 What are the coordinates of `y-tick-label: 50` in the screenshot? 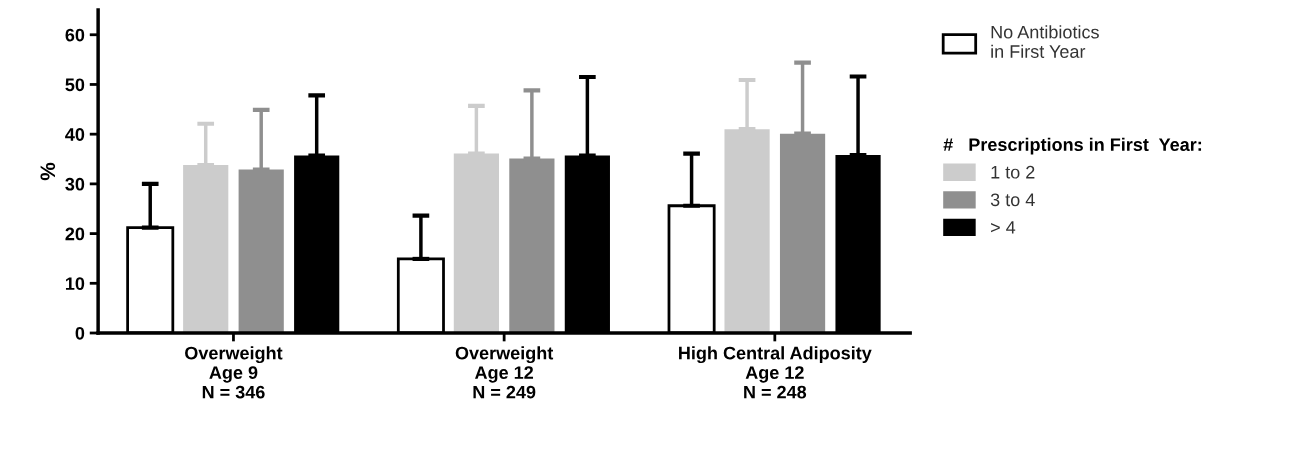 It's located at (75, 85).